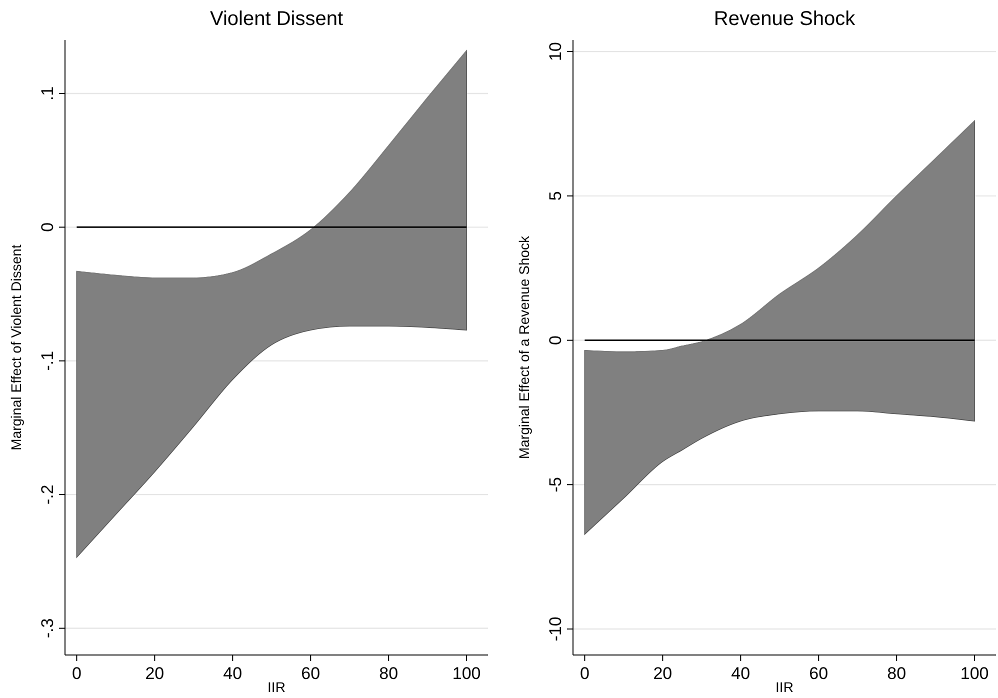 This screenshot has height=698, width=998. What do you see at coordinates (47, 93) in the screenshot?
I see `y-tick-label: .1` at bounding box center [47, 93].